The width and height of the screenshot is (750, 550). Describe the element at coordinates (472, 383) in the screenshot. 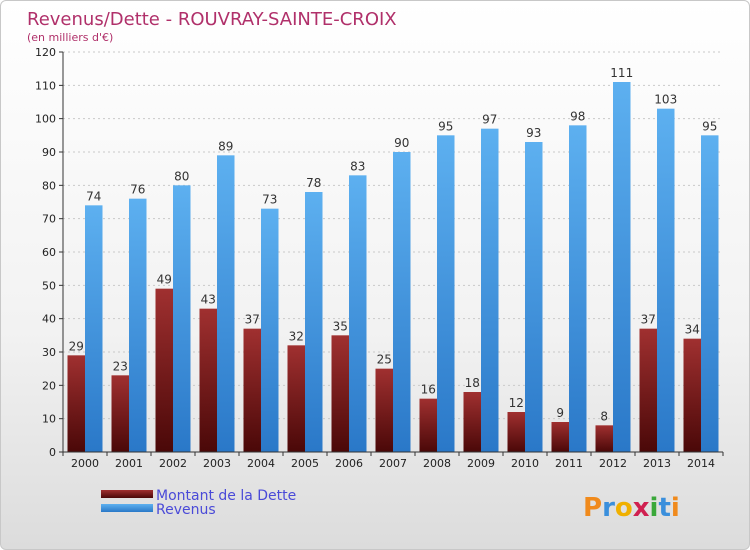

I see `value-label-dette: 18` at that location.